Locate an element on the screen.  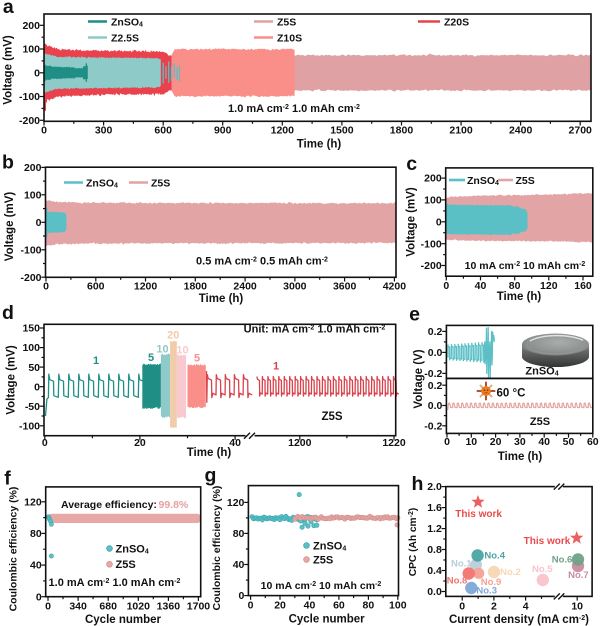
svg-text: 2 is located at coordinates (494, 607).